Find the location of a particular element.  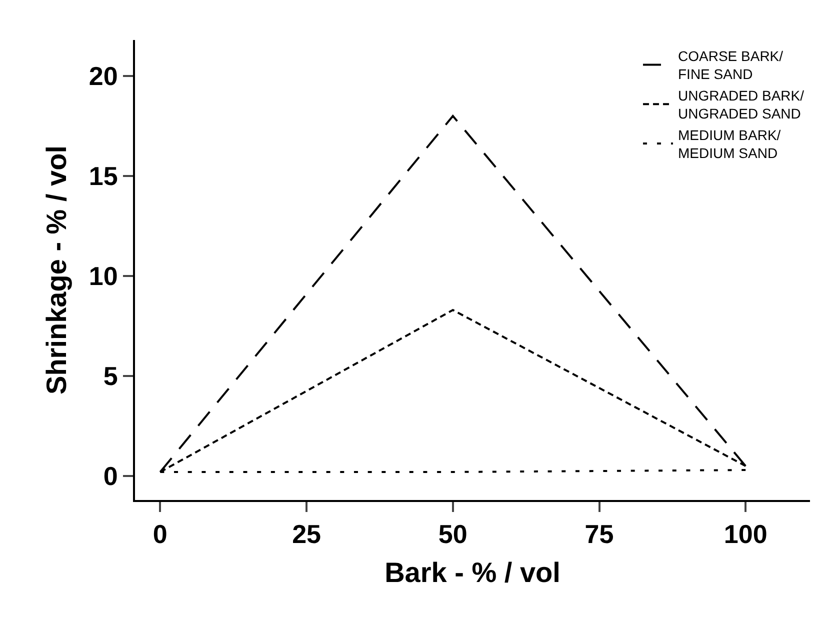

x-tick-label: 25 is located at coordinates (306, 534).